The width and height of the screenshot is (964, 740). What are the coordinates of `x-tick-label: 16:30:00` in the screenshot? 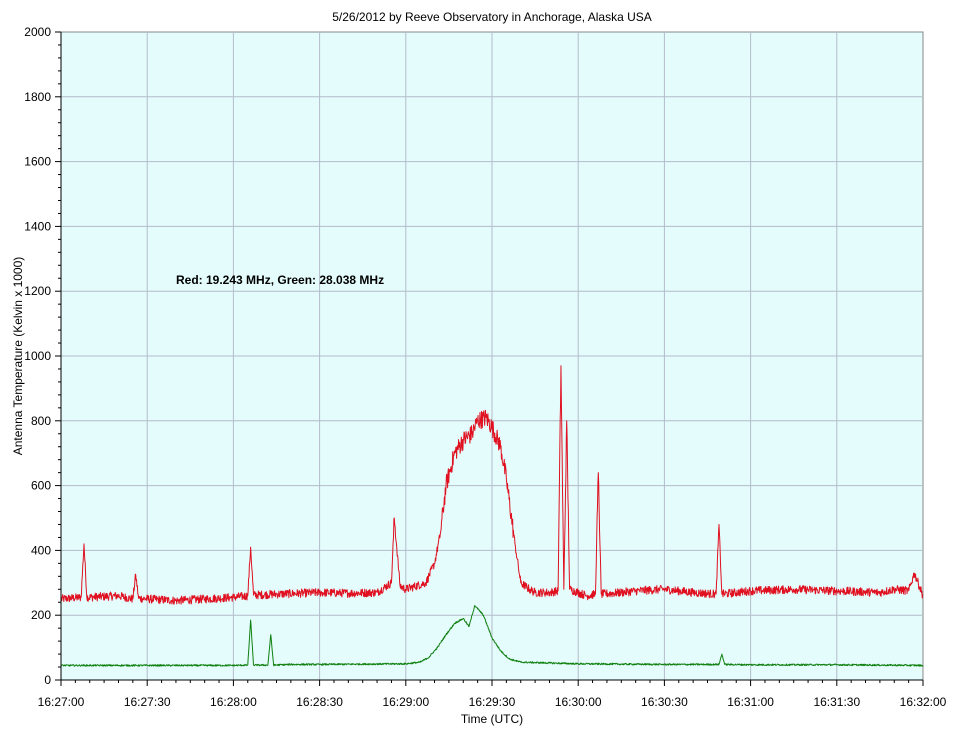 It's located at (578, 702).